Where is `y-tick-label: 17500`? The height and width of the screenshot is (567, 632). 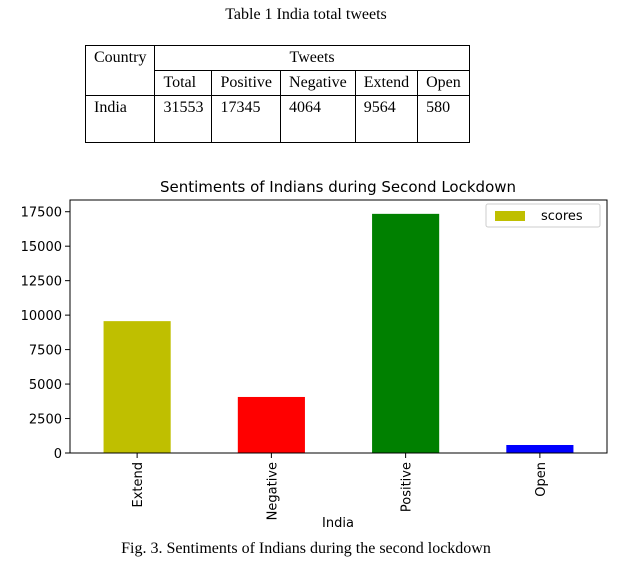 y-tick-label: 17500 is located at coordinates (41, 213).